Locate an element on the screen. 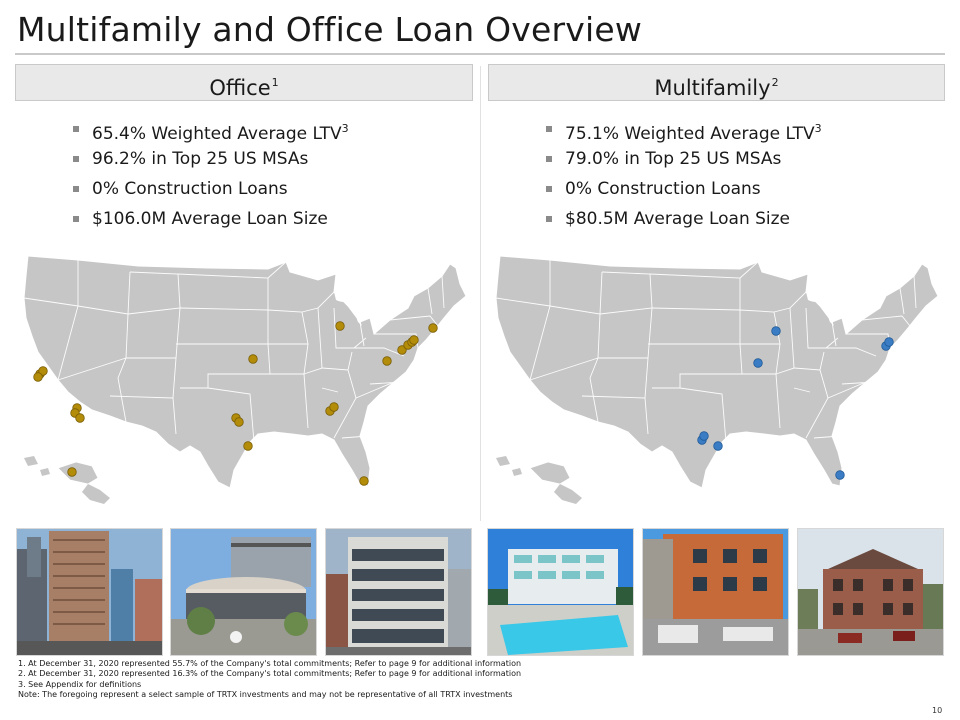 The width and height of the screenshot is (960, 720). multifamily-stat-msa: 79.0% in Top 25 US MSAs is located at coordinates (683, 159).